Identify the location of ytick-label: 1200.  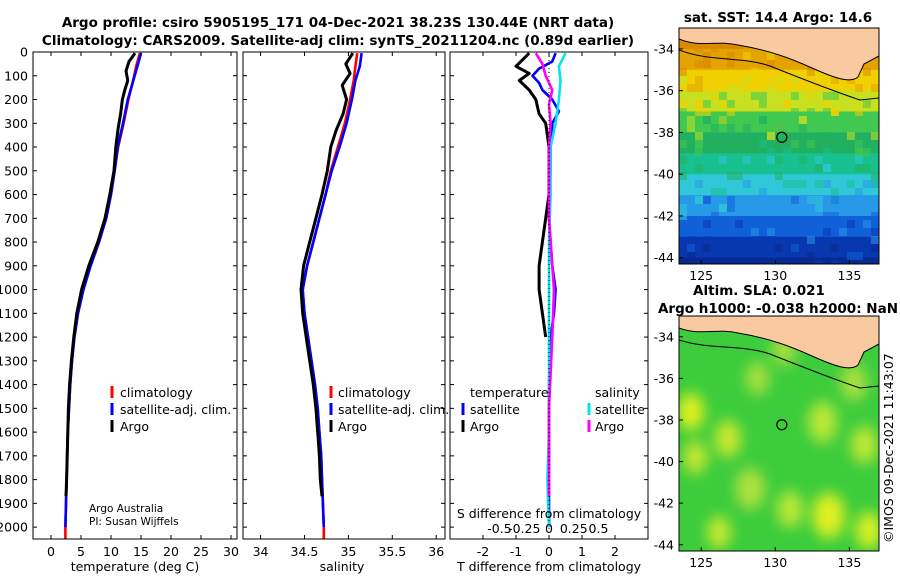
(14, 337).